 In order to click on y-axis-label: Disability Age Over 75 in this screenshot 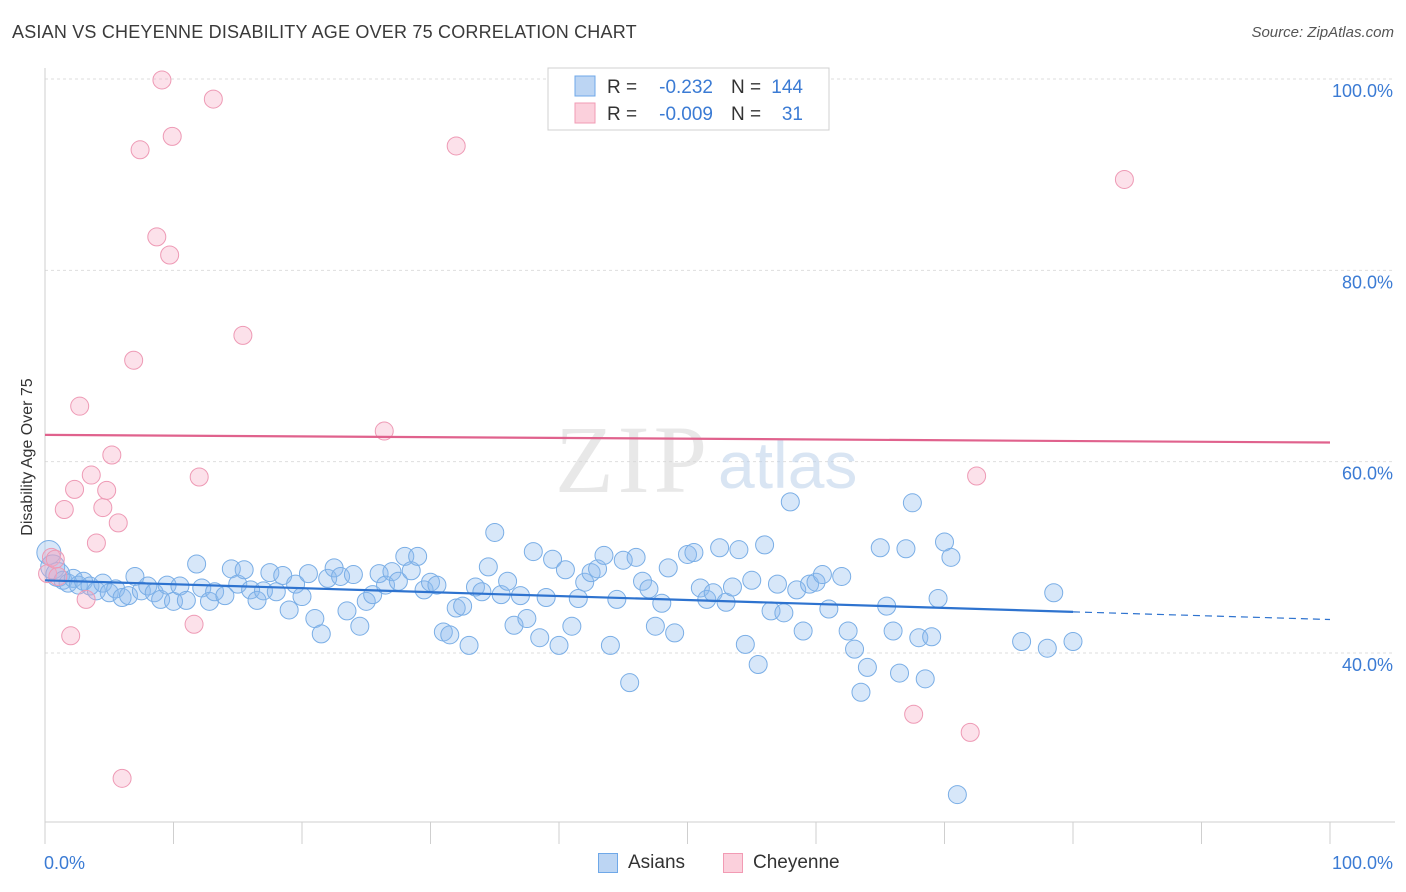, I will do `click(27, 457)`.